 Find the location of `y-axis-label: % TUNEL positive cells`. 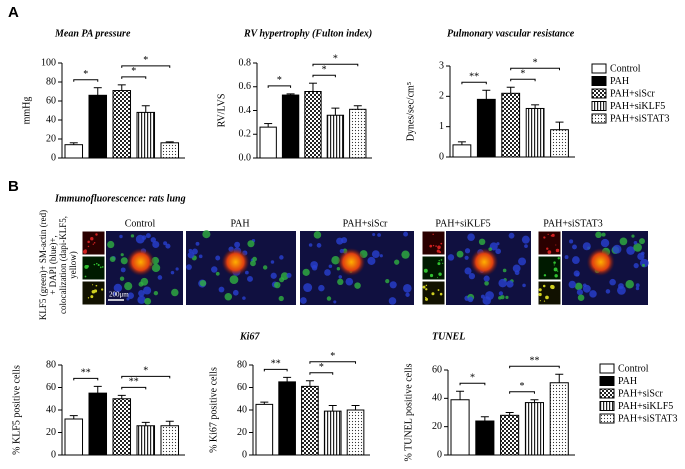

y-axis-label: % TUNEL positive cells is located at coordinates (408, 412).